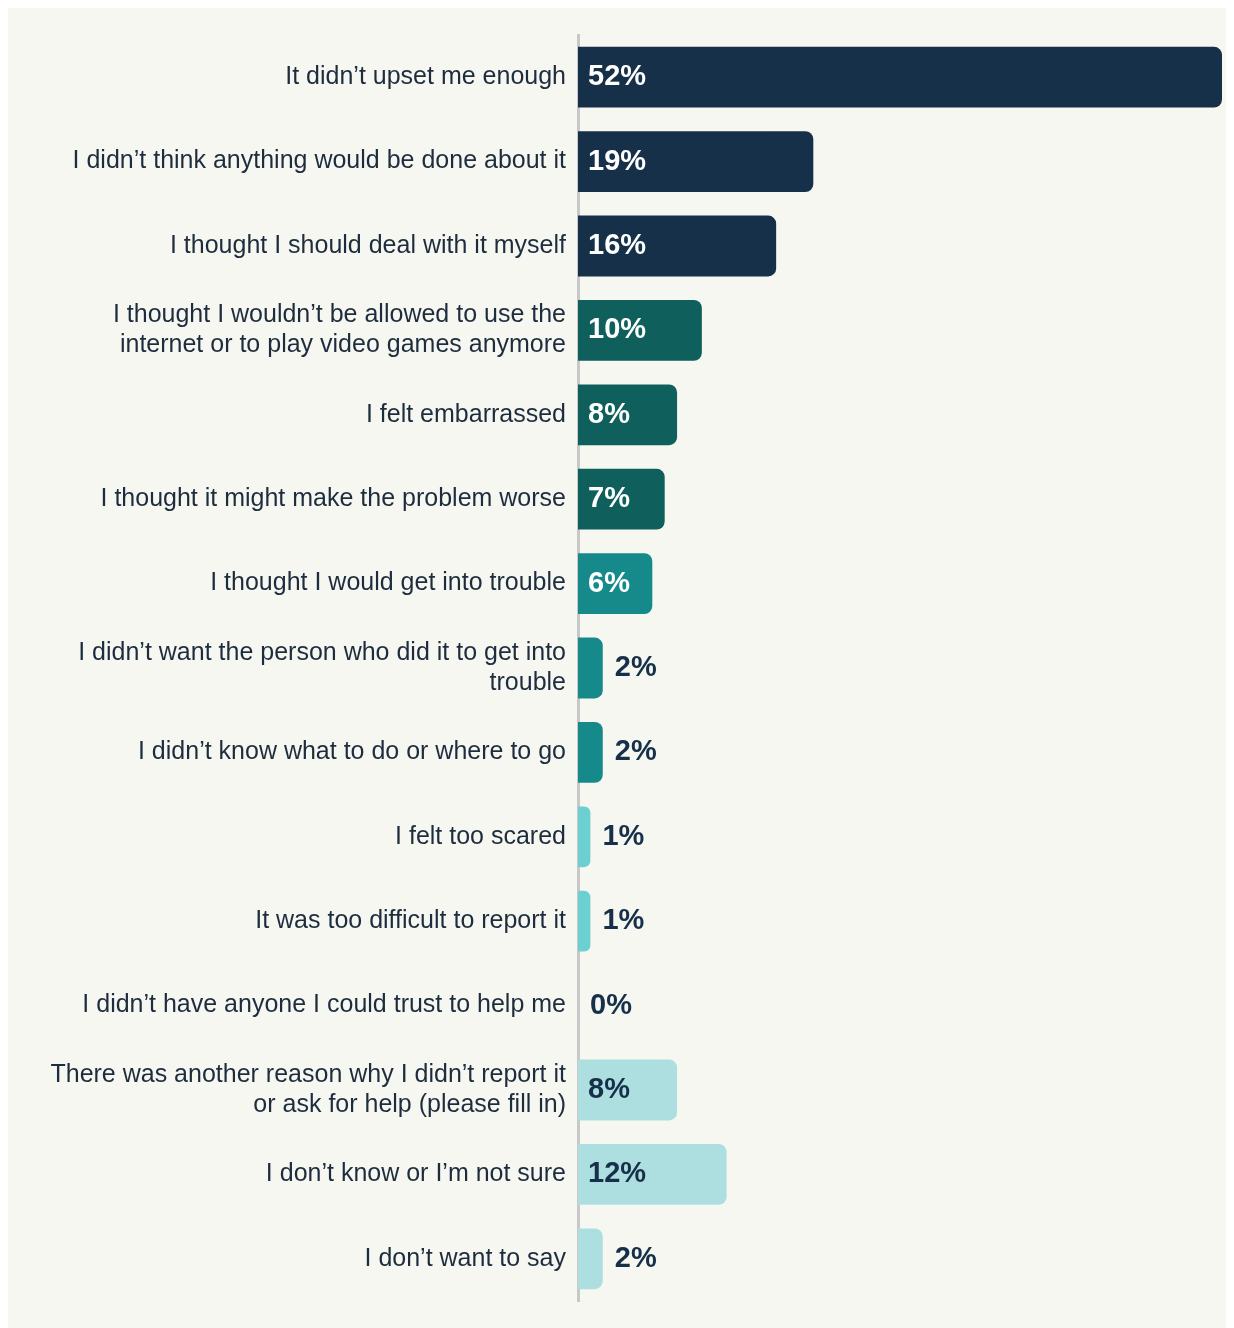  I want to click on y-tick-label: I felt too scared, so click(480, 834).